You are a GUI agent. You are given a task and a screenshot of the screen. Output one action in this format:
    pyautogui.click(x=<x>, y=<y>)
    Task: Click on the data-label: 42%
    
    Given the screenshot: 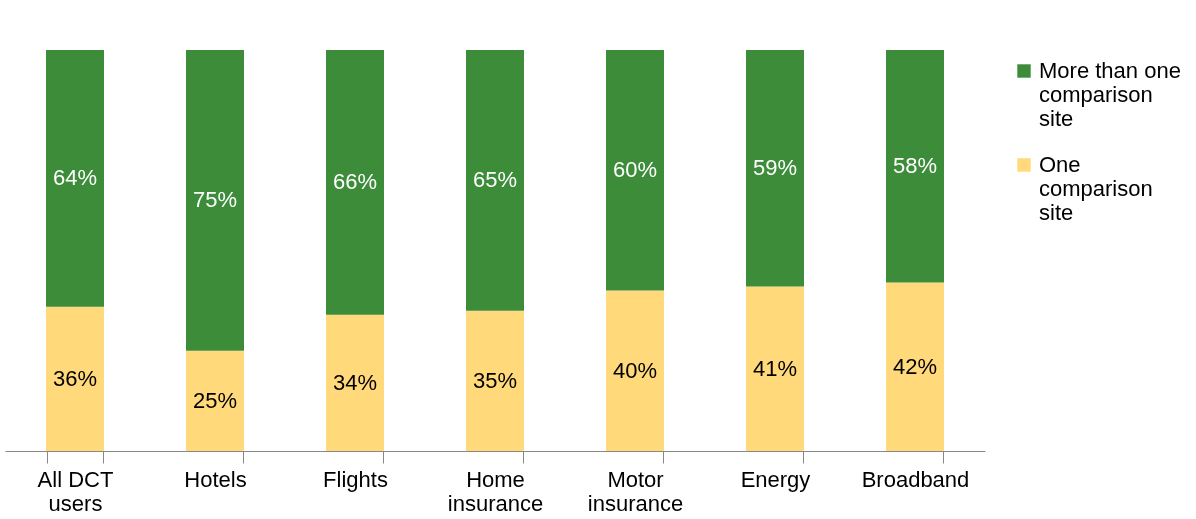 What is the action you would take?
    pyautogui.click(x=915, y=366)
    